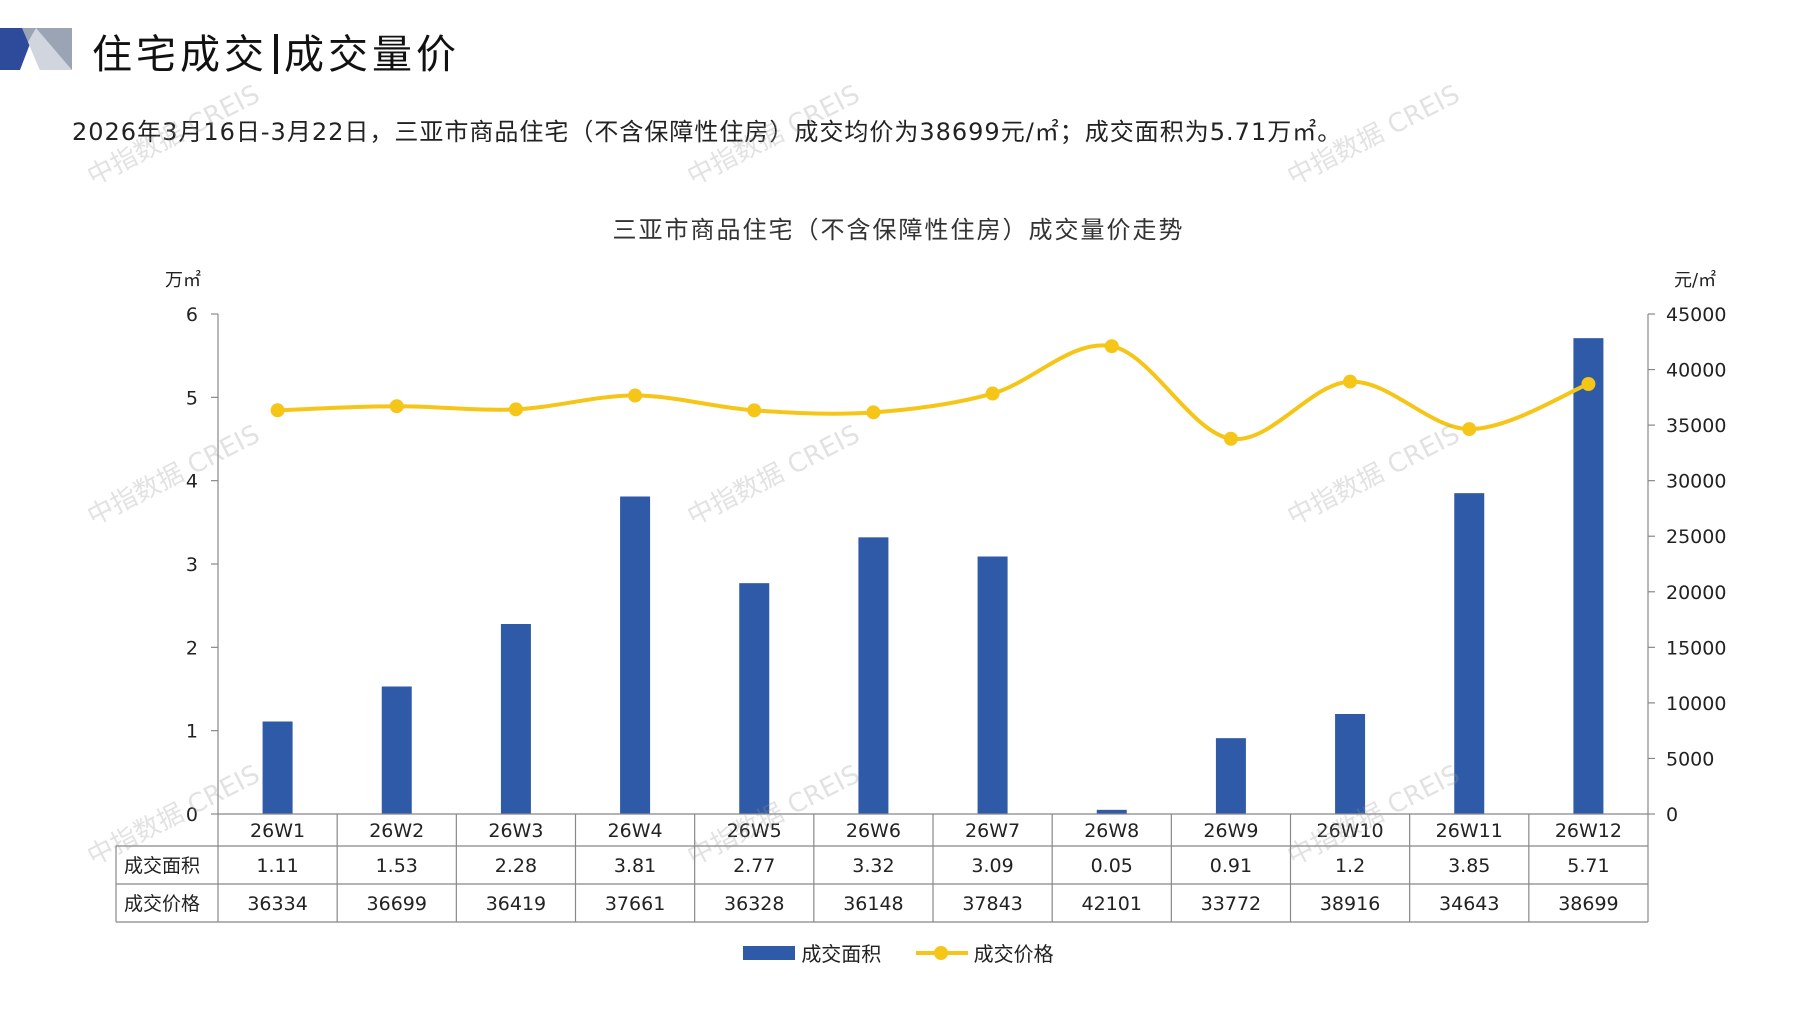 The height and width of the screenshot is (1010, 1797). I want to click on legend-item-area: 成交面积, so click(812, 952).